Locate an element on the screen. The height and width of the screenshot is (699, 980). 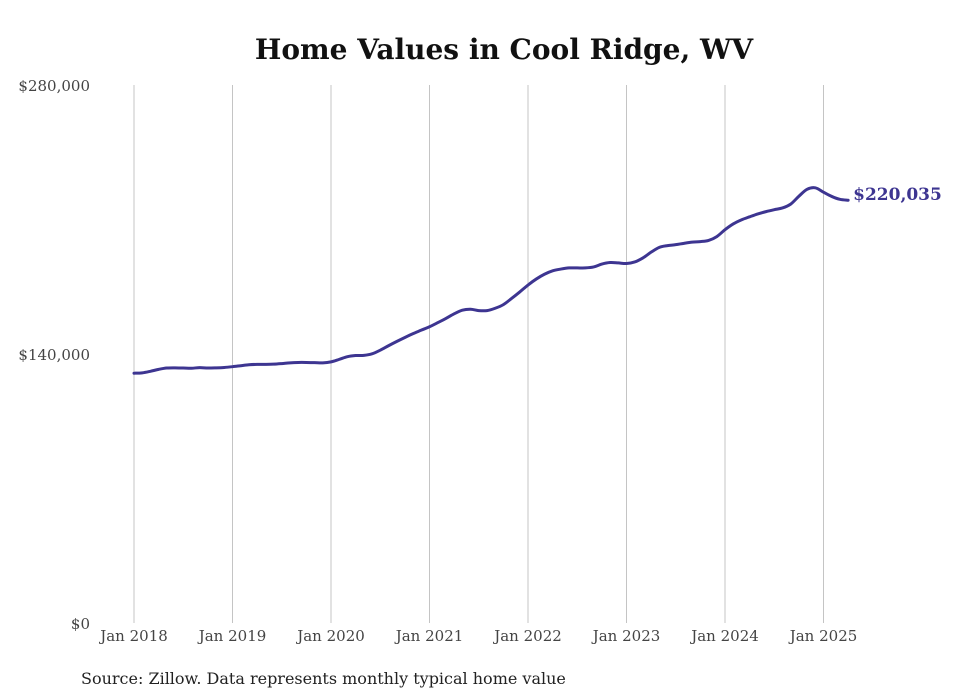
end-value-label: $220,035 is located at coordinates (897, 195).